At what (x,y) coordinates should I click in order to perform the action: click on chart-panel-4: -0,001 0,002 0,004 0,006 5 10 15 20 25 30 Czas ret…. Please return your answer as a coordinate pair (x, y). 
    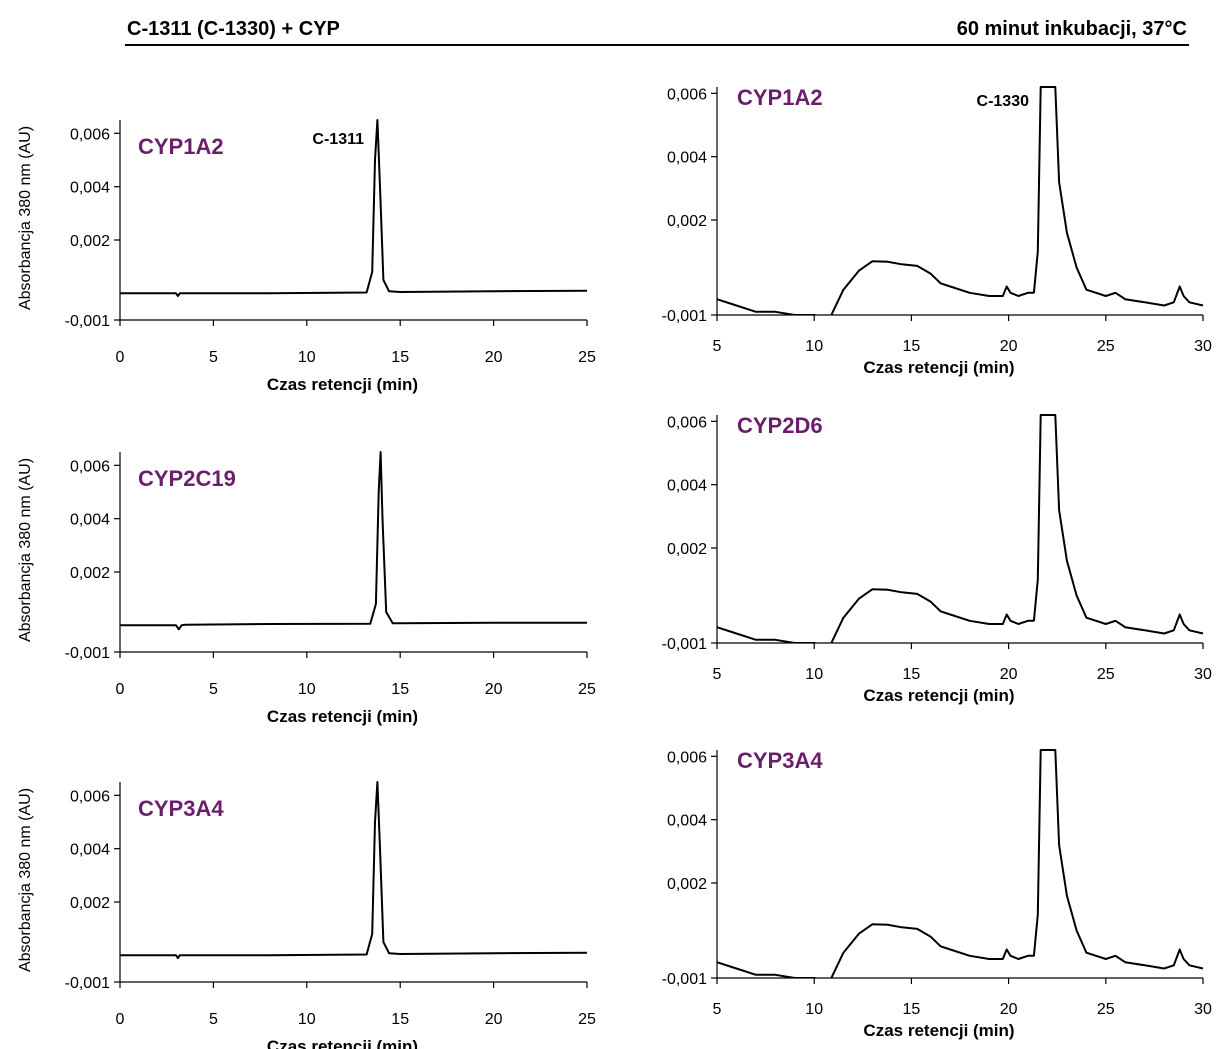
    Looking at the image, I should click on (937, 559).